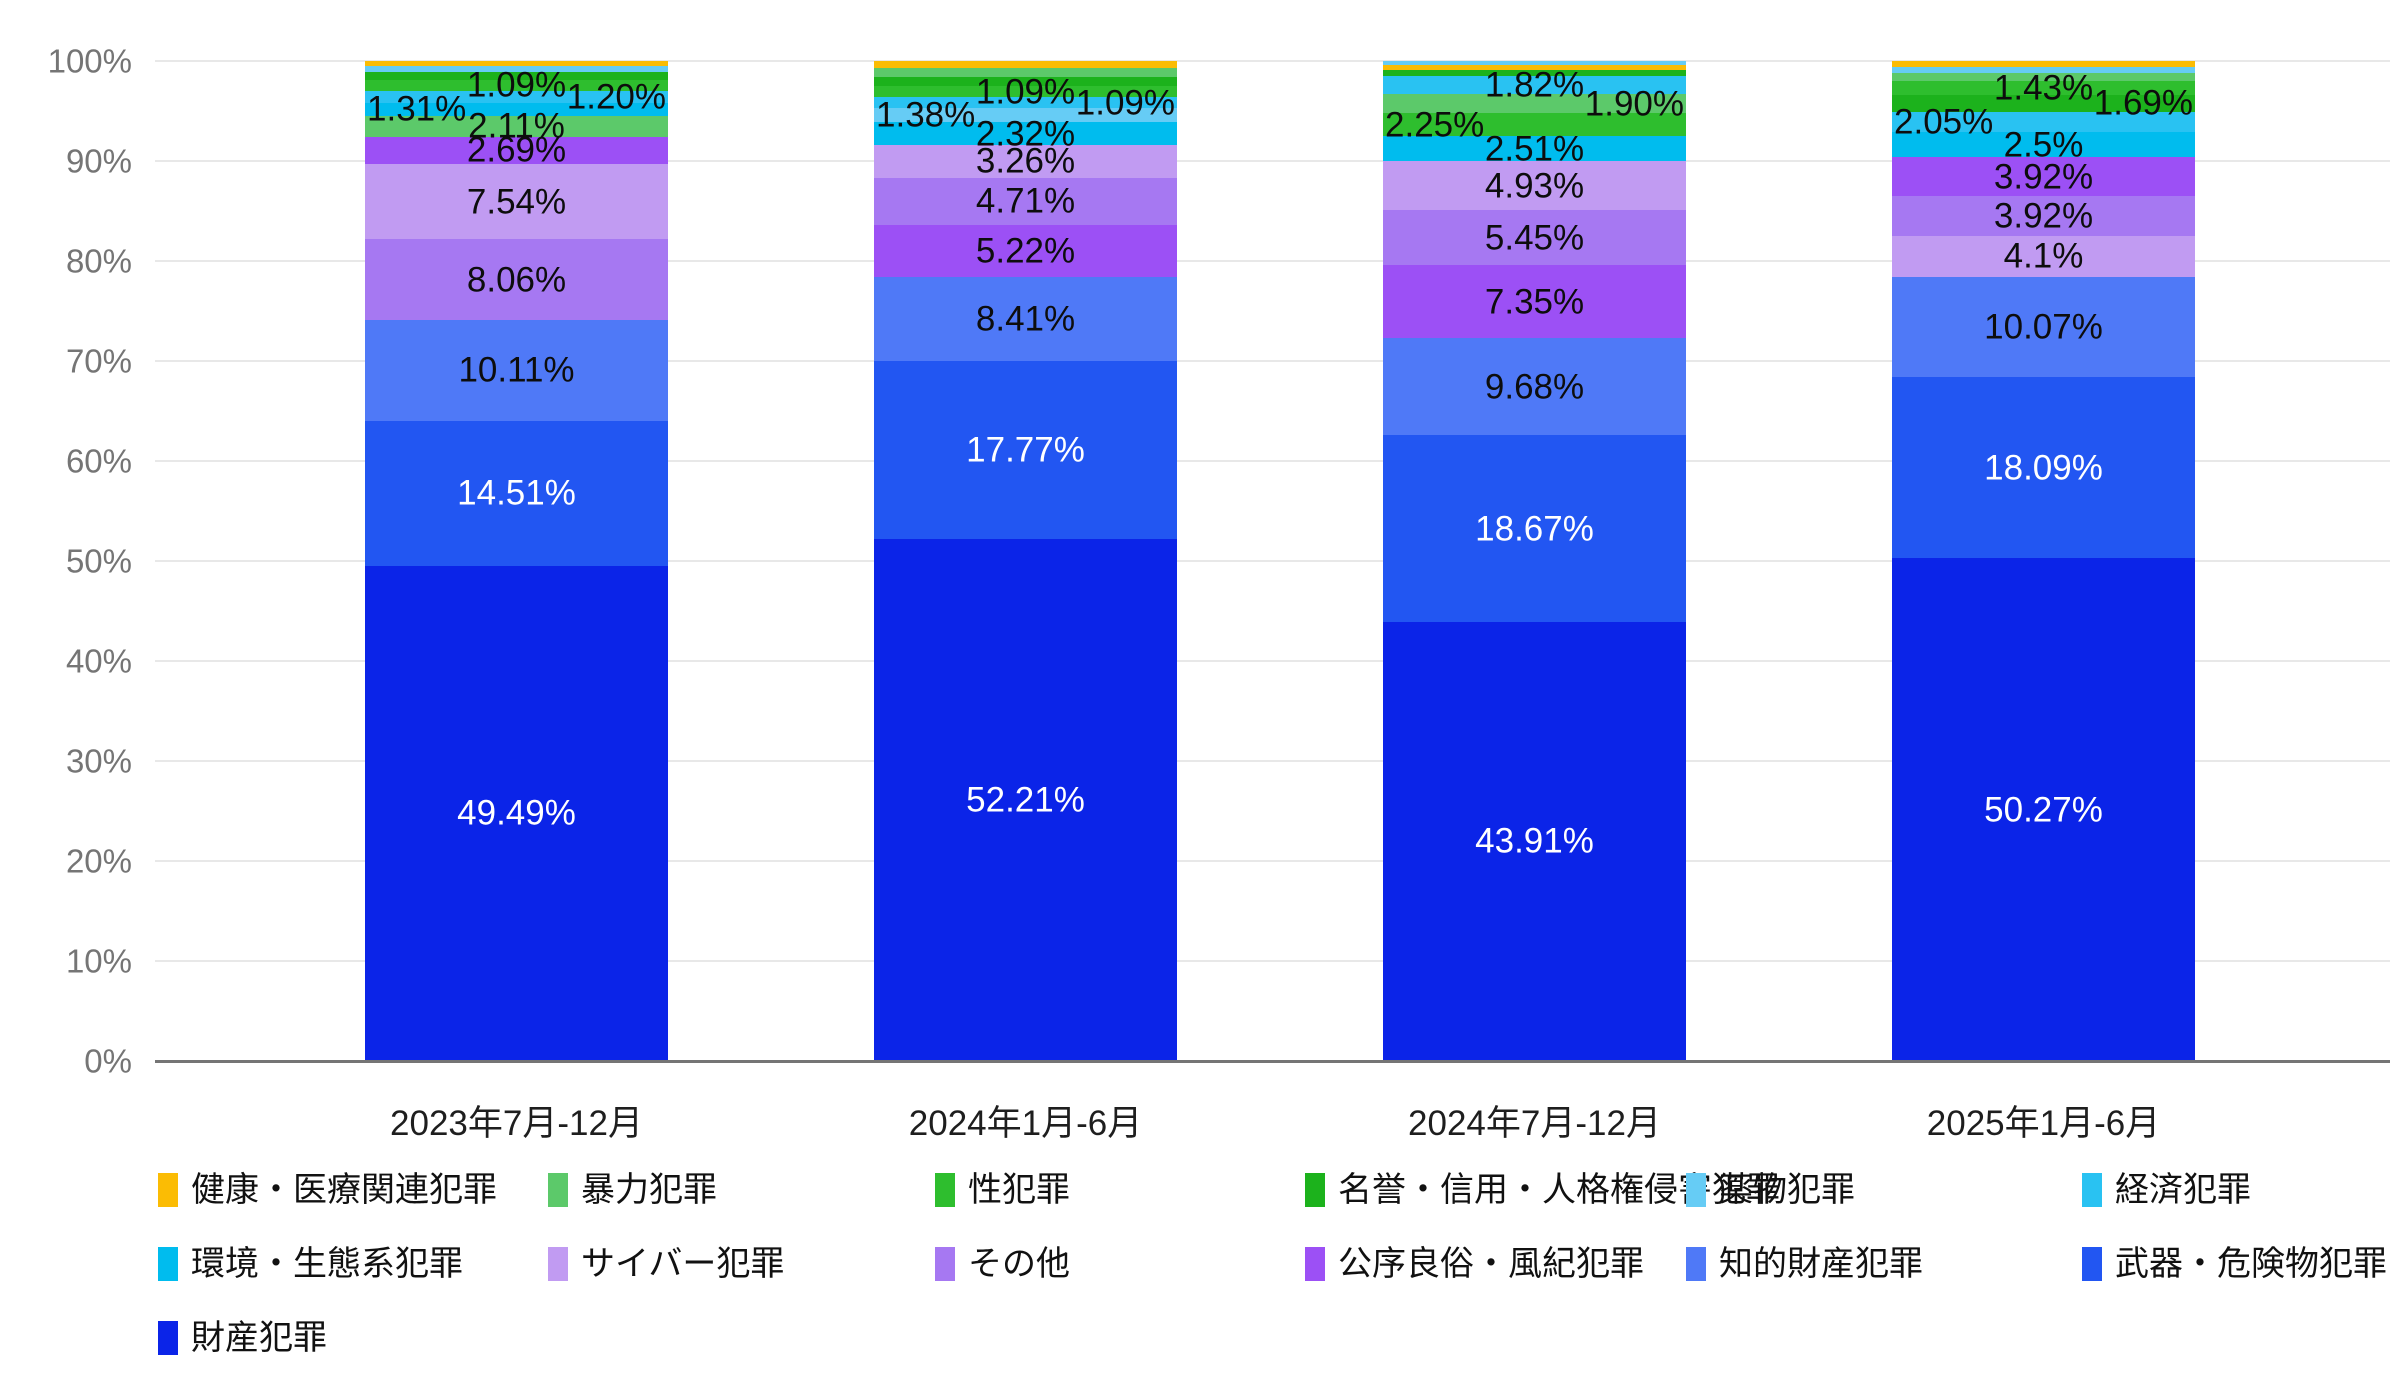  I want to click on y-tick-label: 70%, so click(98, 361).